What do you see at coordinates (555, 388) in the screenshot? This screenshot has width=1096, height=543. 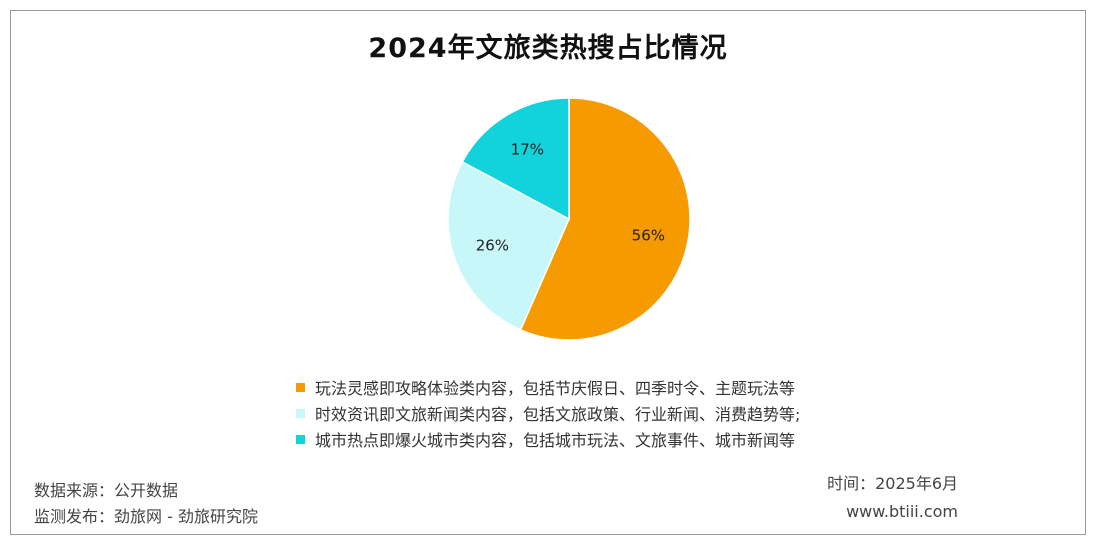 I see `legend-label-play: 玩法灵感即攻略体验类内容，包括节庆假日、四季时令、主题玩法等` at bounding box center [555, 388].